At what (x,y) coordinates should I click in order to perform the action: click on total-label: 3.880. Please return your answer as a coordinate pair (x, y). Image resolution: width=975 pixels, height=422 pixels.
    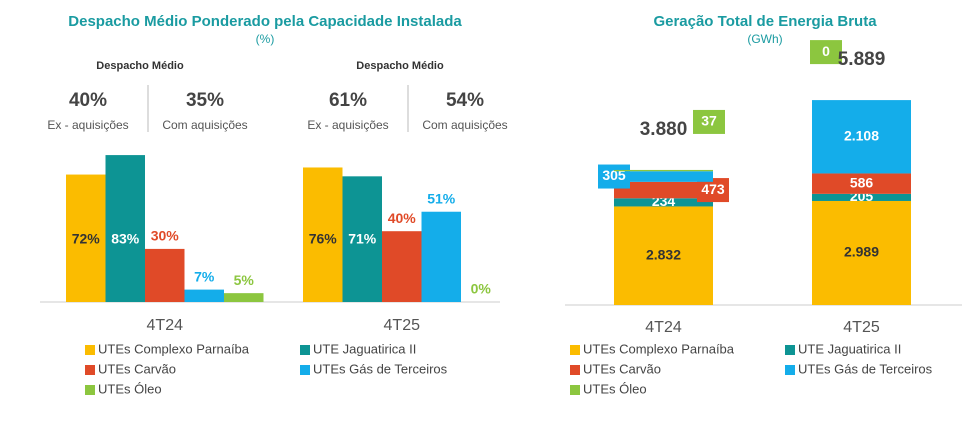
    Looking at the image, I should click on (664, 129).